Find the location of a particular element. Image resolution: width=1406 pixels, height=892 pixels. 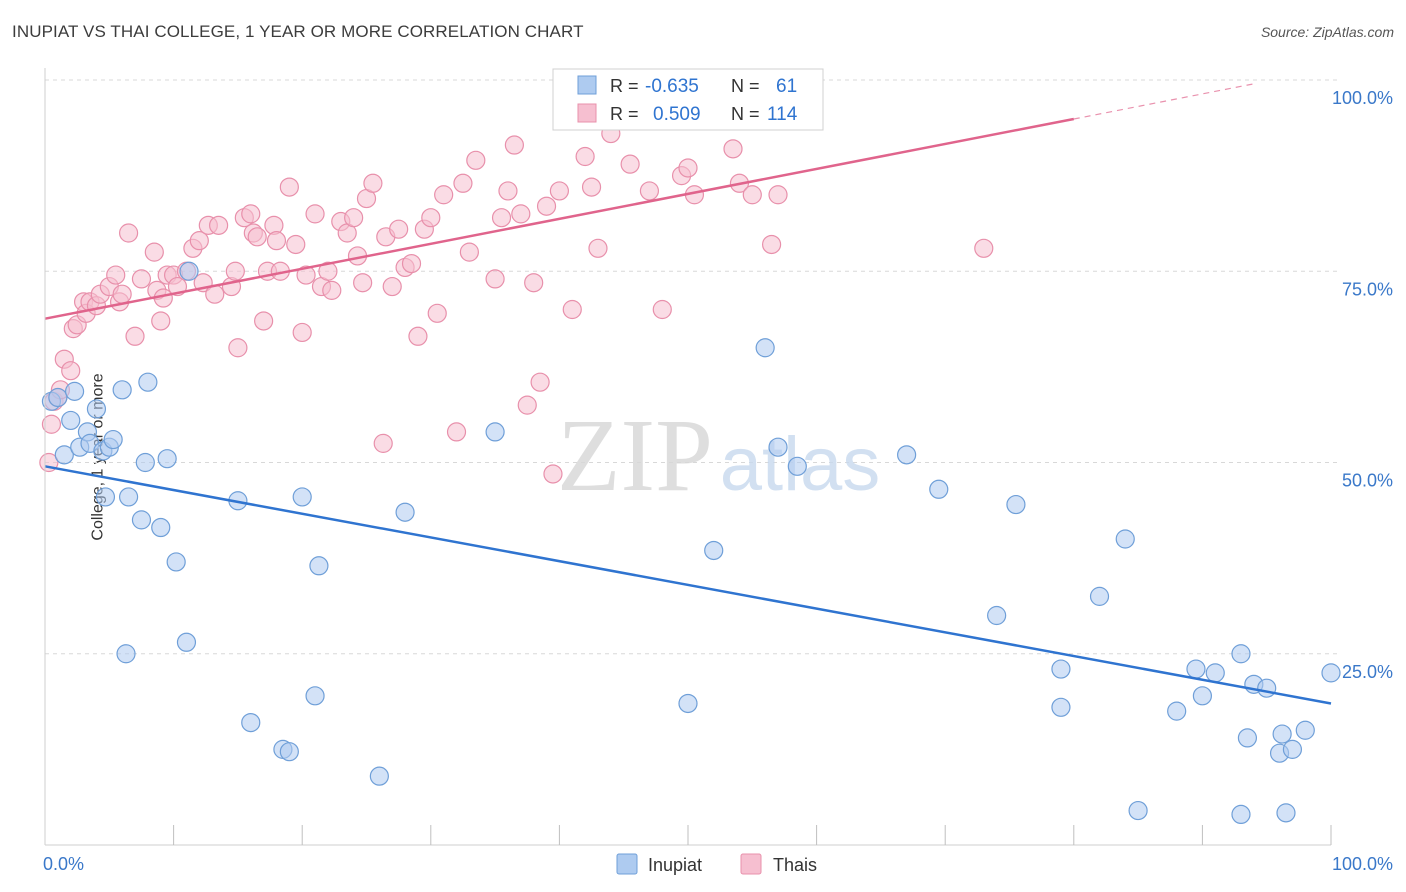

thais-trend-extension is located at coordinates (1163, 101).